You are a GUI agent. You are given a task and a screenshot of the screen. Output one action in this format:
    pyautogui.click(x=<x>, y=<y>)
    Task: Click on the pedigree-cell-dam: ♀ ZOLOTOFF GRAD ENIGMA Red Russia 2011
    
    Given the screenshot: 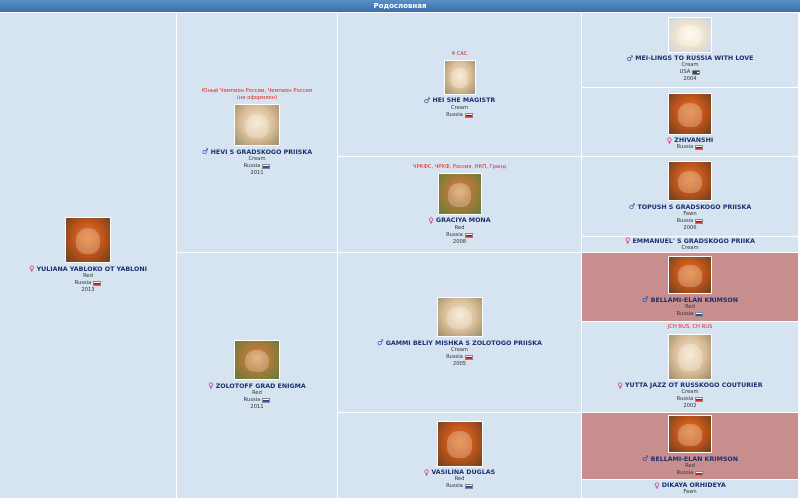 What is the action you would take?
    pyautogui.click(x=257, y=375)
    